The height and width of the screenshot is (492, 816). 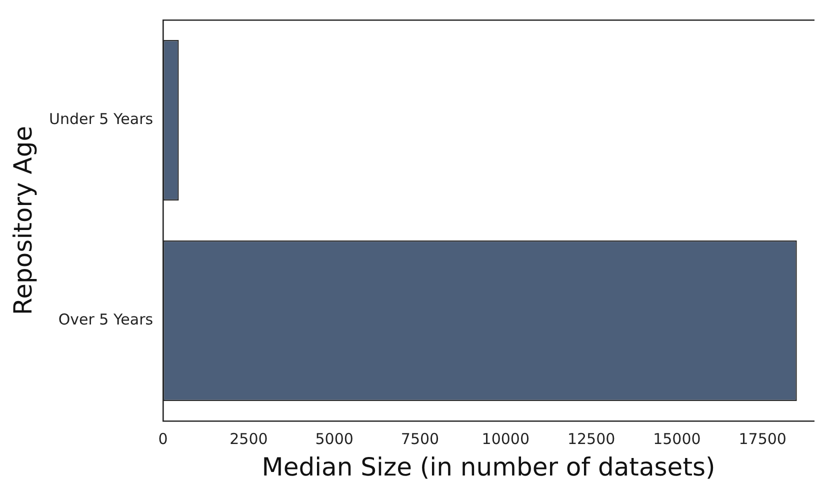 What do you see at coordinates (591, 439) in the screenshot?
I see `x-tick-label: 12500` at bounding box center [591, 439].